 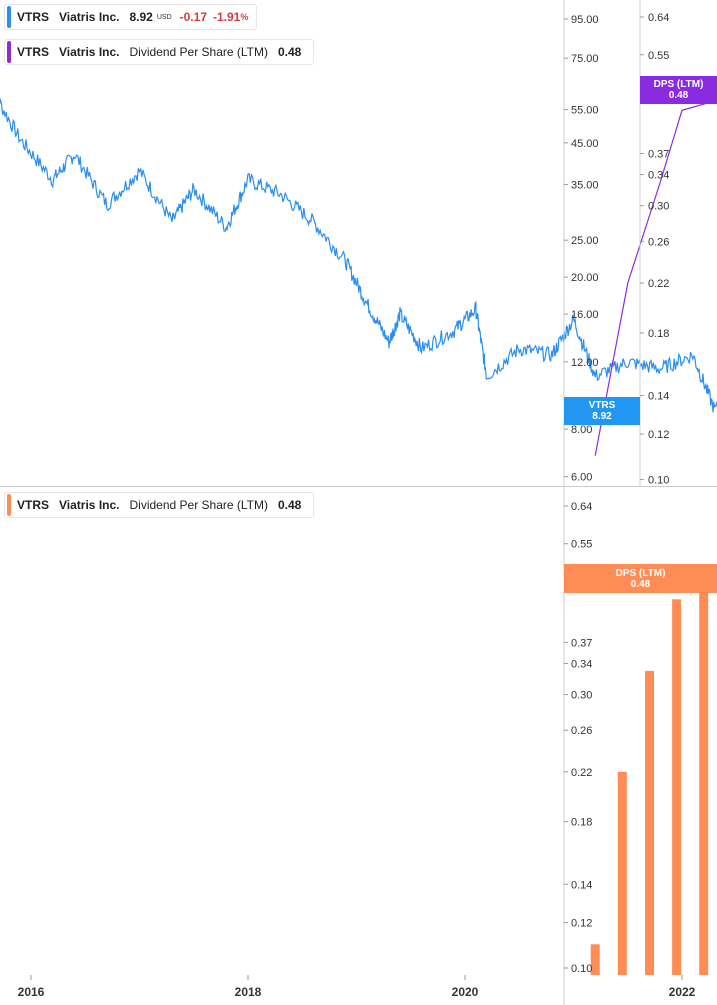 I want to click on price-tick-label: 45.00, so click(x=585, y=144).